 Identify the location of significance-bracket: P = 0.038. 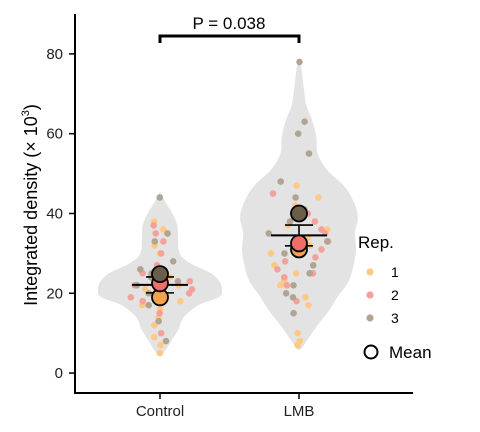
(229, 28).